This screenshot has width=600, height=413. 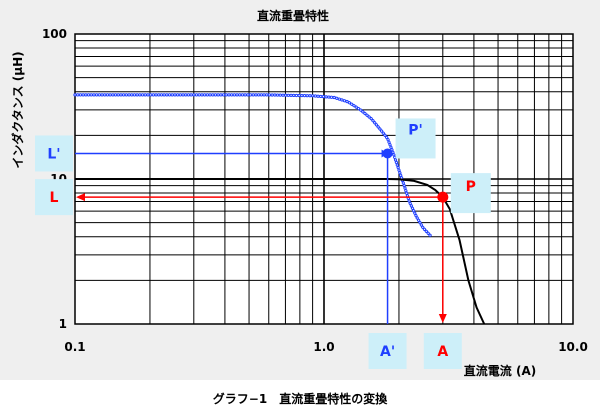 What do you see at coordinates (63, 324) in the screenshot?
I see `y-tick-label: 1` at bounding box center [63, 324].